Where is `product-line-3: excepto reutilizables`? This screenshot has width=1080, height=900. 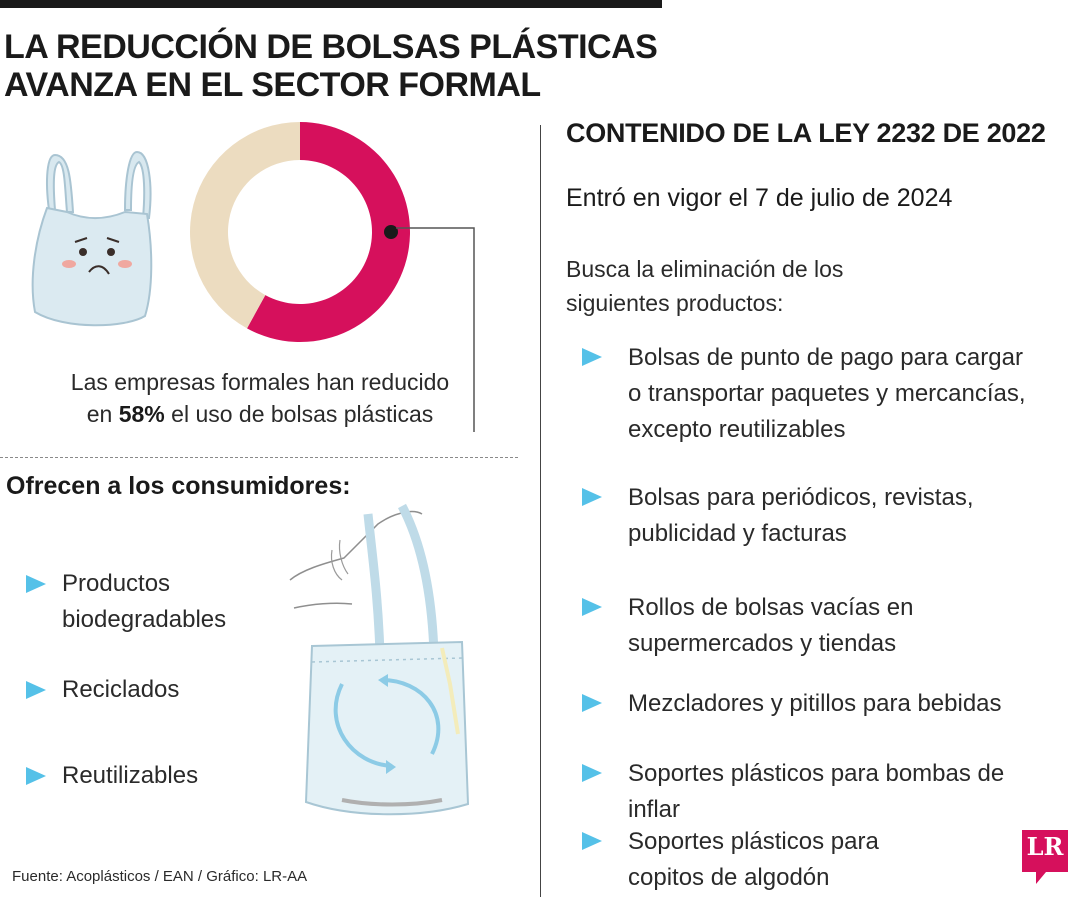 product-line-3: excepto reutilizables is located at coordinates (737, 429).